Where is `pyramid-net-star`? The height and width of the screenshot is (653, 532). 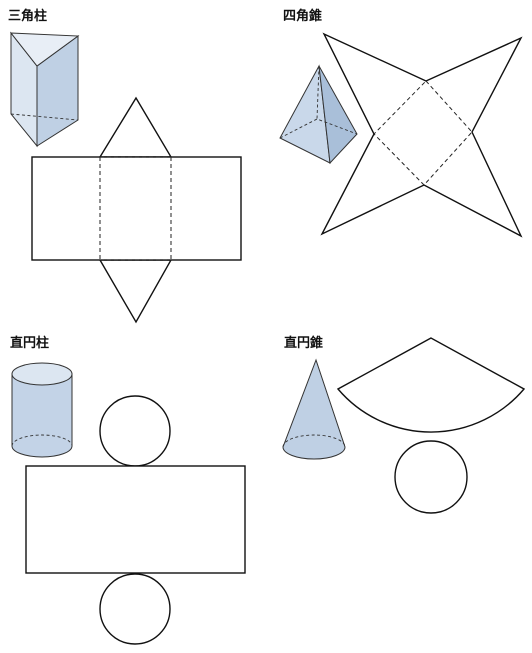
pyramid-net-star is located at coordinates (421, 135).